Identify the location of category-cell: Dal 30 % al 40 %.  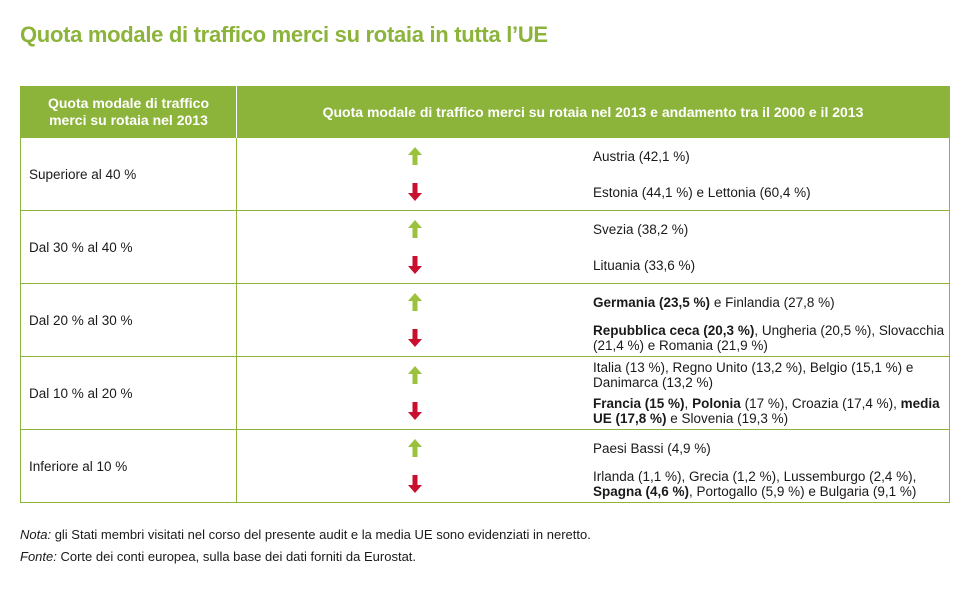
(128, 247).